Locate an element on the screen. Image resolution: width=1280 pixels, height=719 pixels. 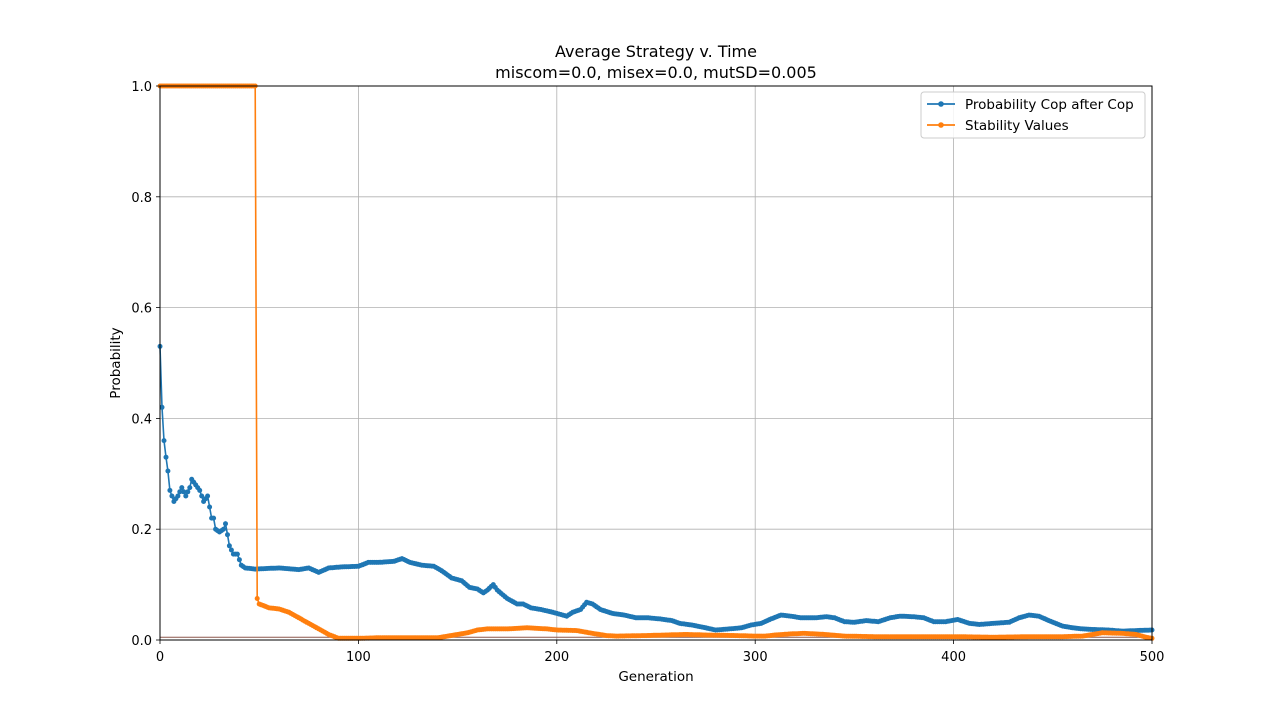
y-axis: 0.0 0.2 0.4 0.6 0.8 1.0 is located at coordinates (145, 364).